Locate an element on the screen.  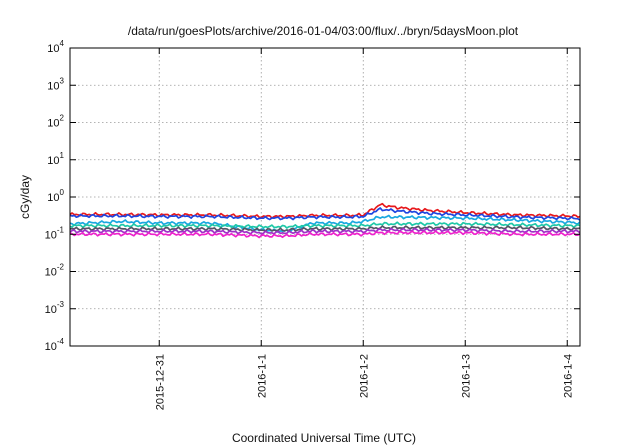
y-tick-label: 10⁻¹ is located at coordinates (55, 233).